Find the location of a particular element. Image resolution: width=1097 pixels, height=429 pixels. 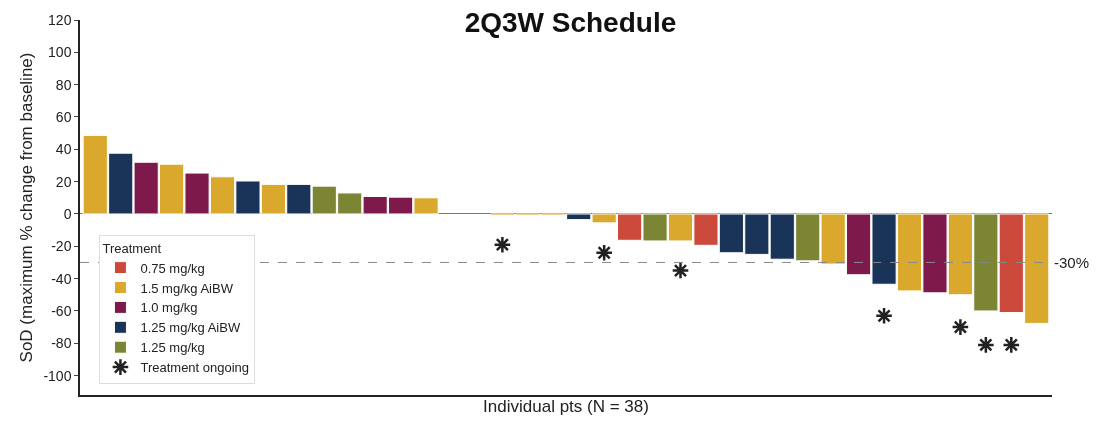

legend-label: Treatment ongoing is located at coordinates (195, 368).